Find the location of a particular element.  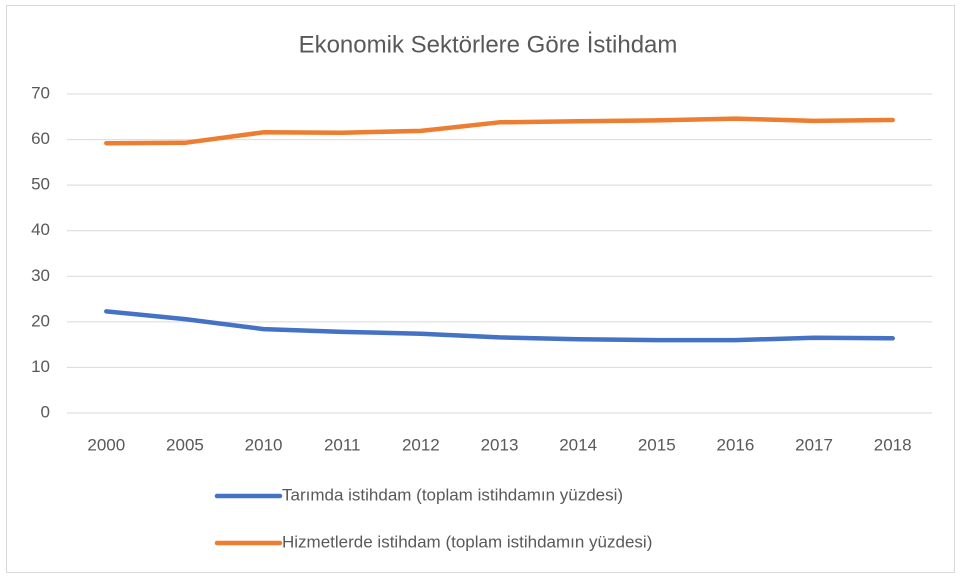

y-tick-label: 70 is located at coordinates (40, 92).